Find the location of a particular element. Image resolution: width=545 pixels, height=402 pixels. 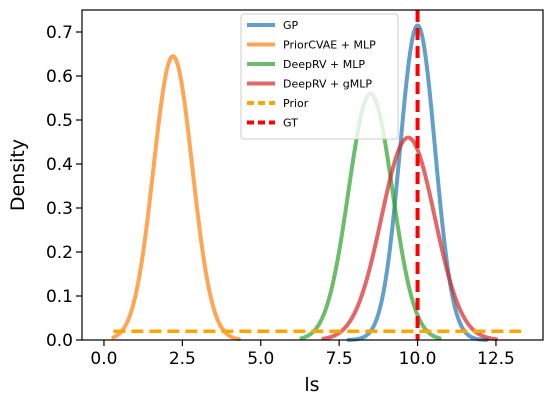

y-tick-label: 0.4 is located at coordinates (59, 165).